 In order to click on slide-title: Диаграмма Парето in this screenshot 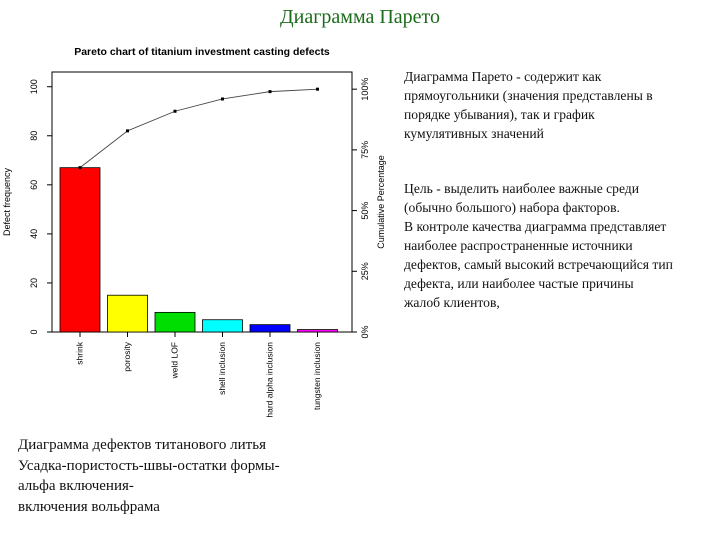, I will do `click(360, 17)`.